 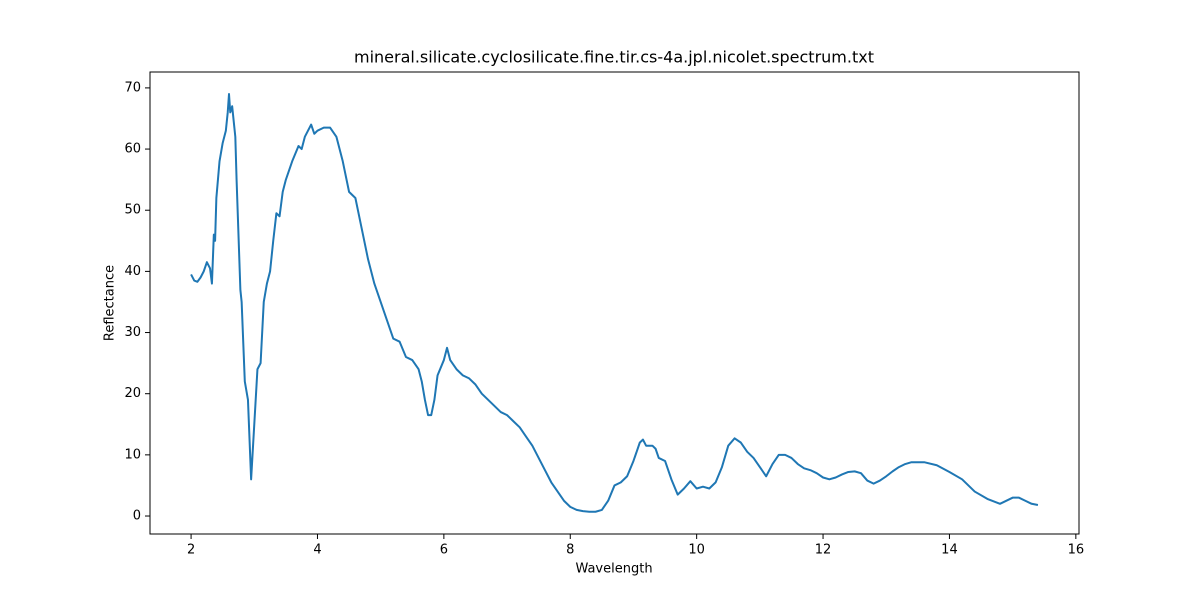 What do you see at coordinates (1076, 550) in the screenshot?
I see `x-tick-label: 16` at bounding box center [1076, 550].